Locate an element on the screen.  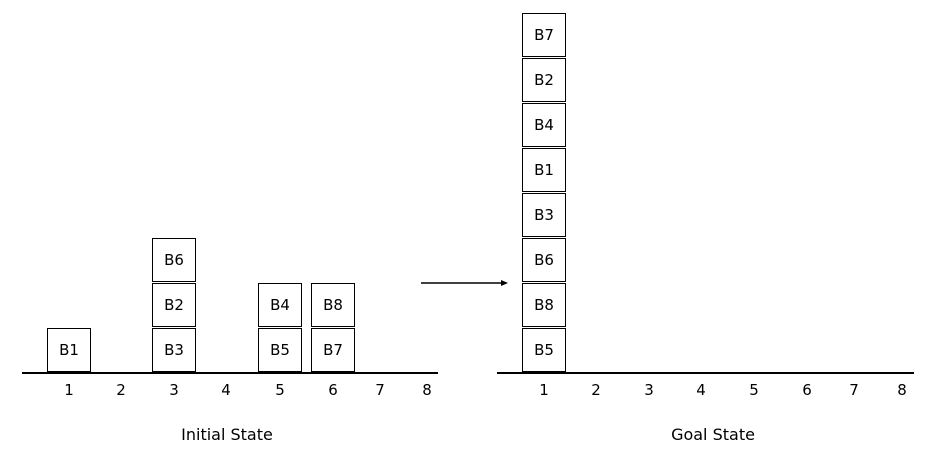
initial-block-b8: B8 is located at coordinates (333, 305).